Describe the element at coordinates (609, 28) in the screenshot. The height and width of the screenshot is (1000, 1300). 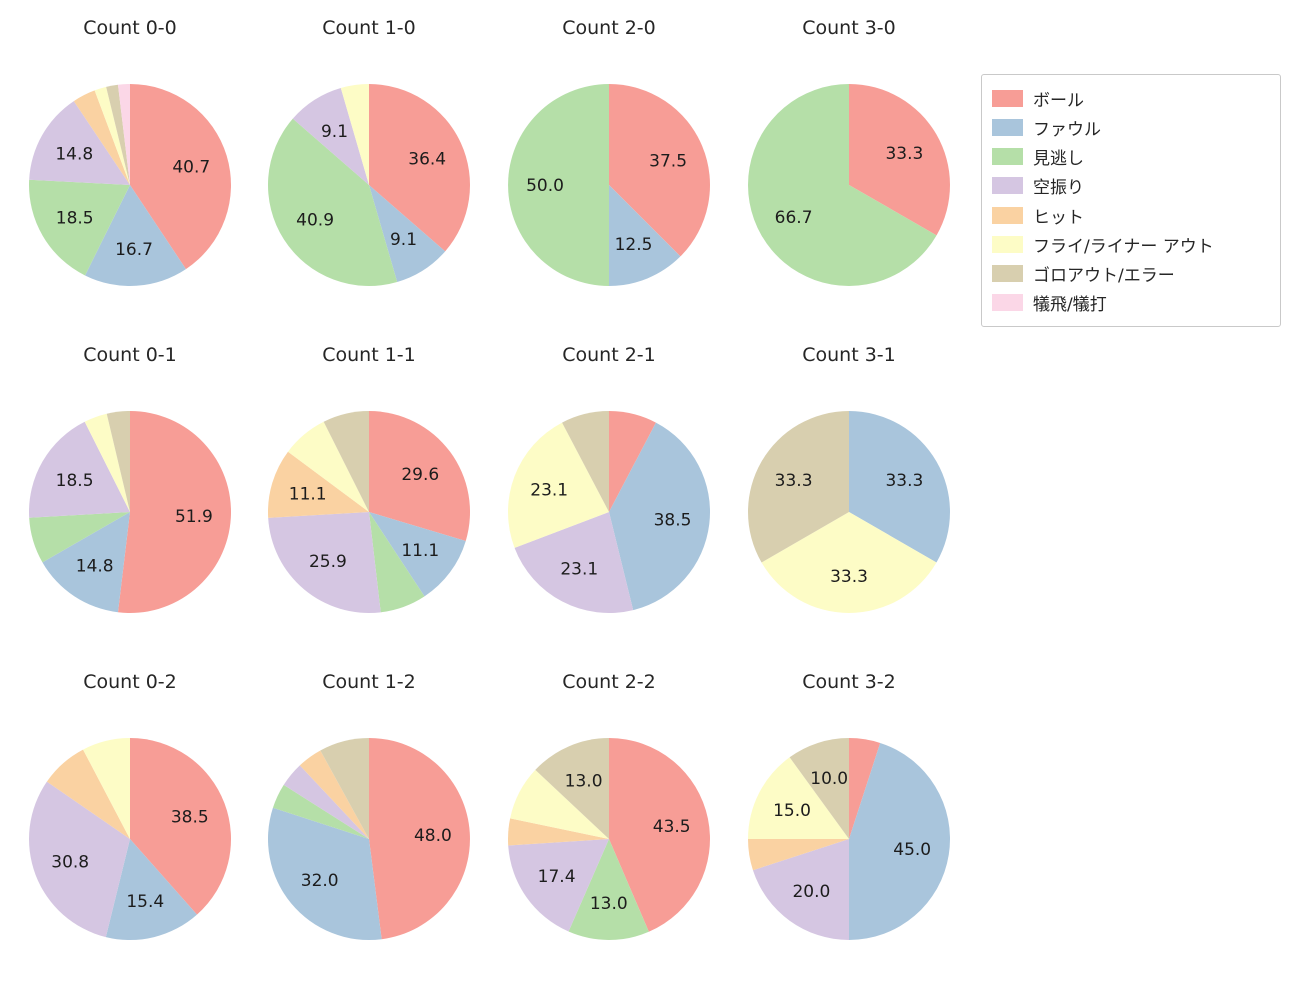
I see `chart-title-count-2-0: Count 2-0` at that location.